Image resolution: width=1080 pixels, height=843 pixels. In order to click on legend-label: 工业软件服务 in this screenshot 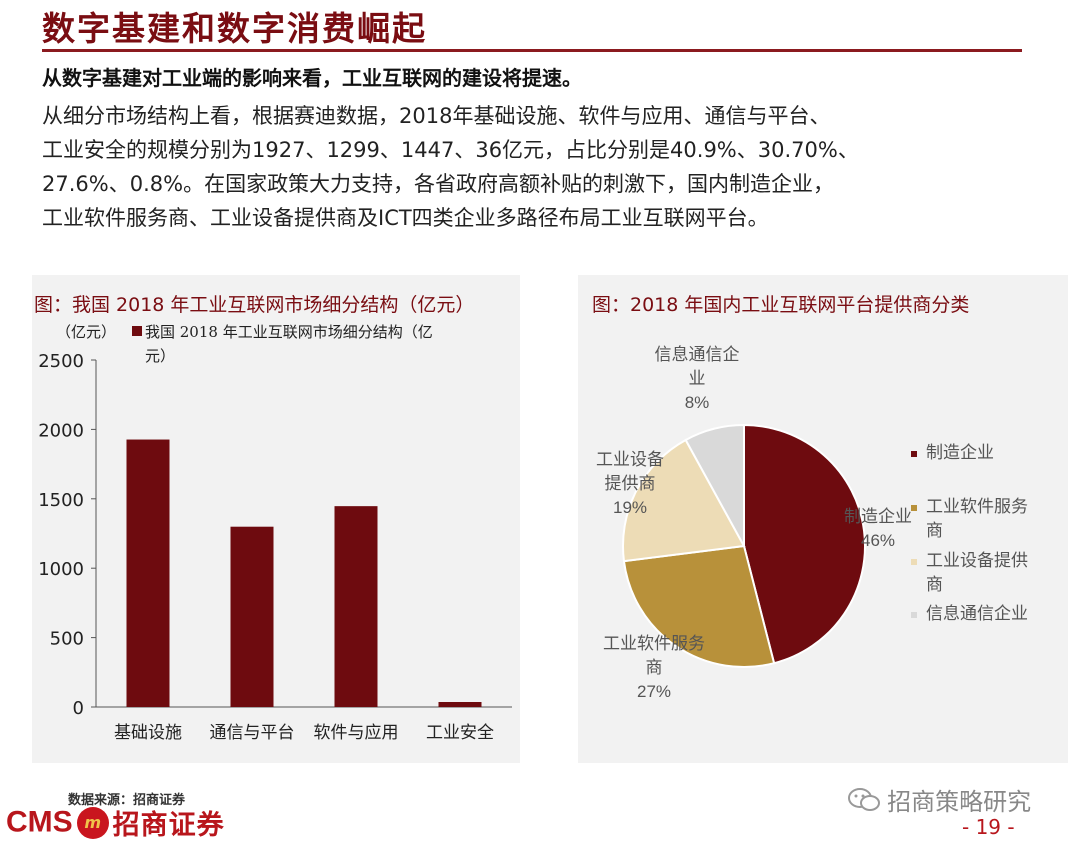, I will do `click(977, 507)`.